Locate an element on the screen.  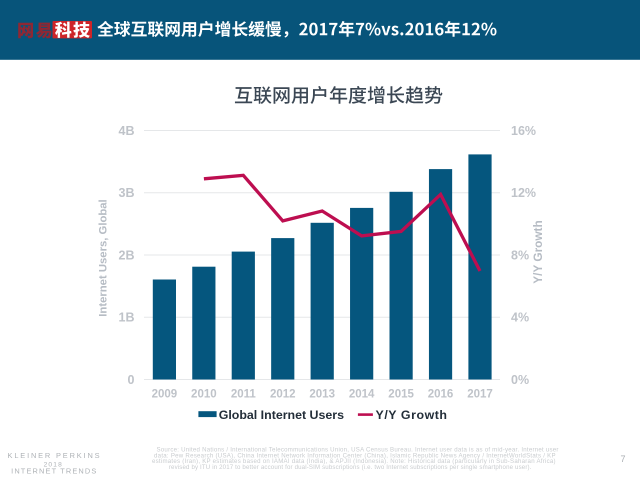
svg-text: 2B is located at coordinates (127, 255).